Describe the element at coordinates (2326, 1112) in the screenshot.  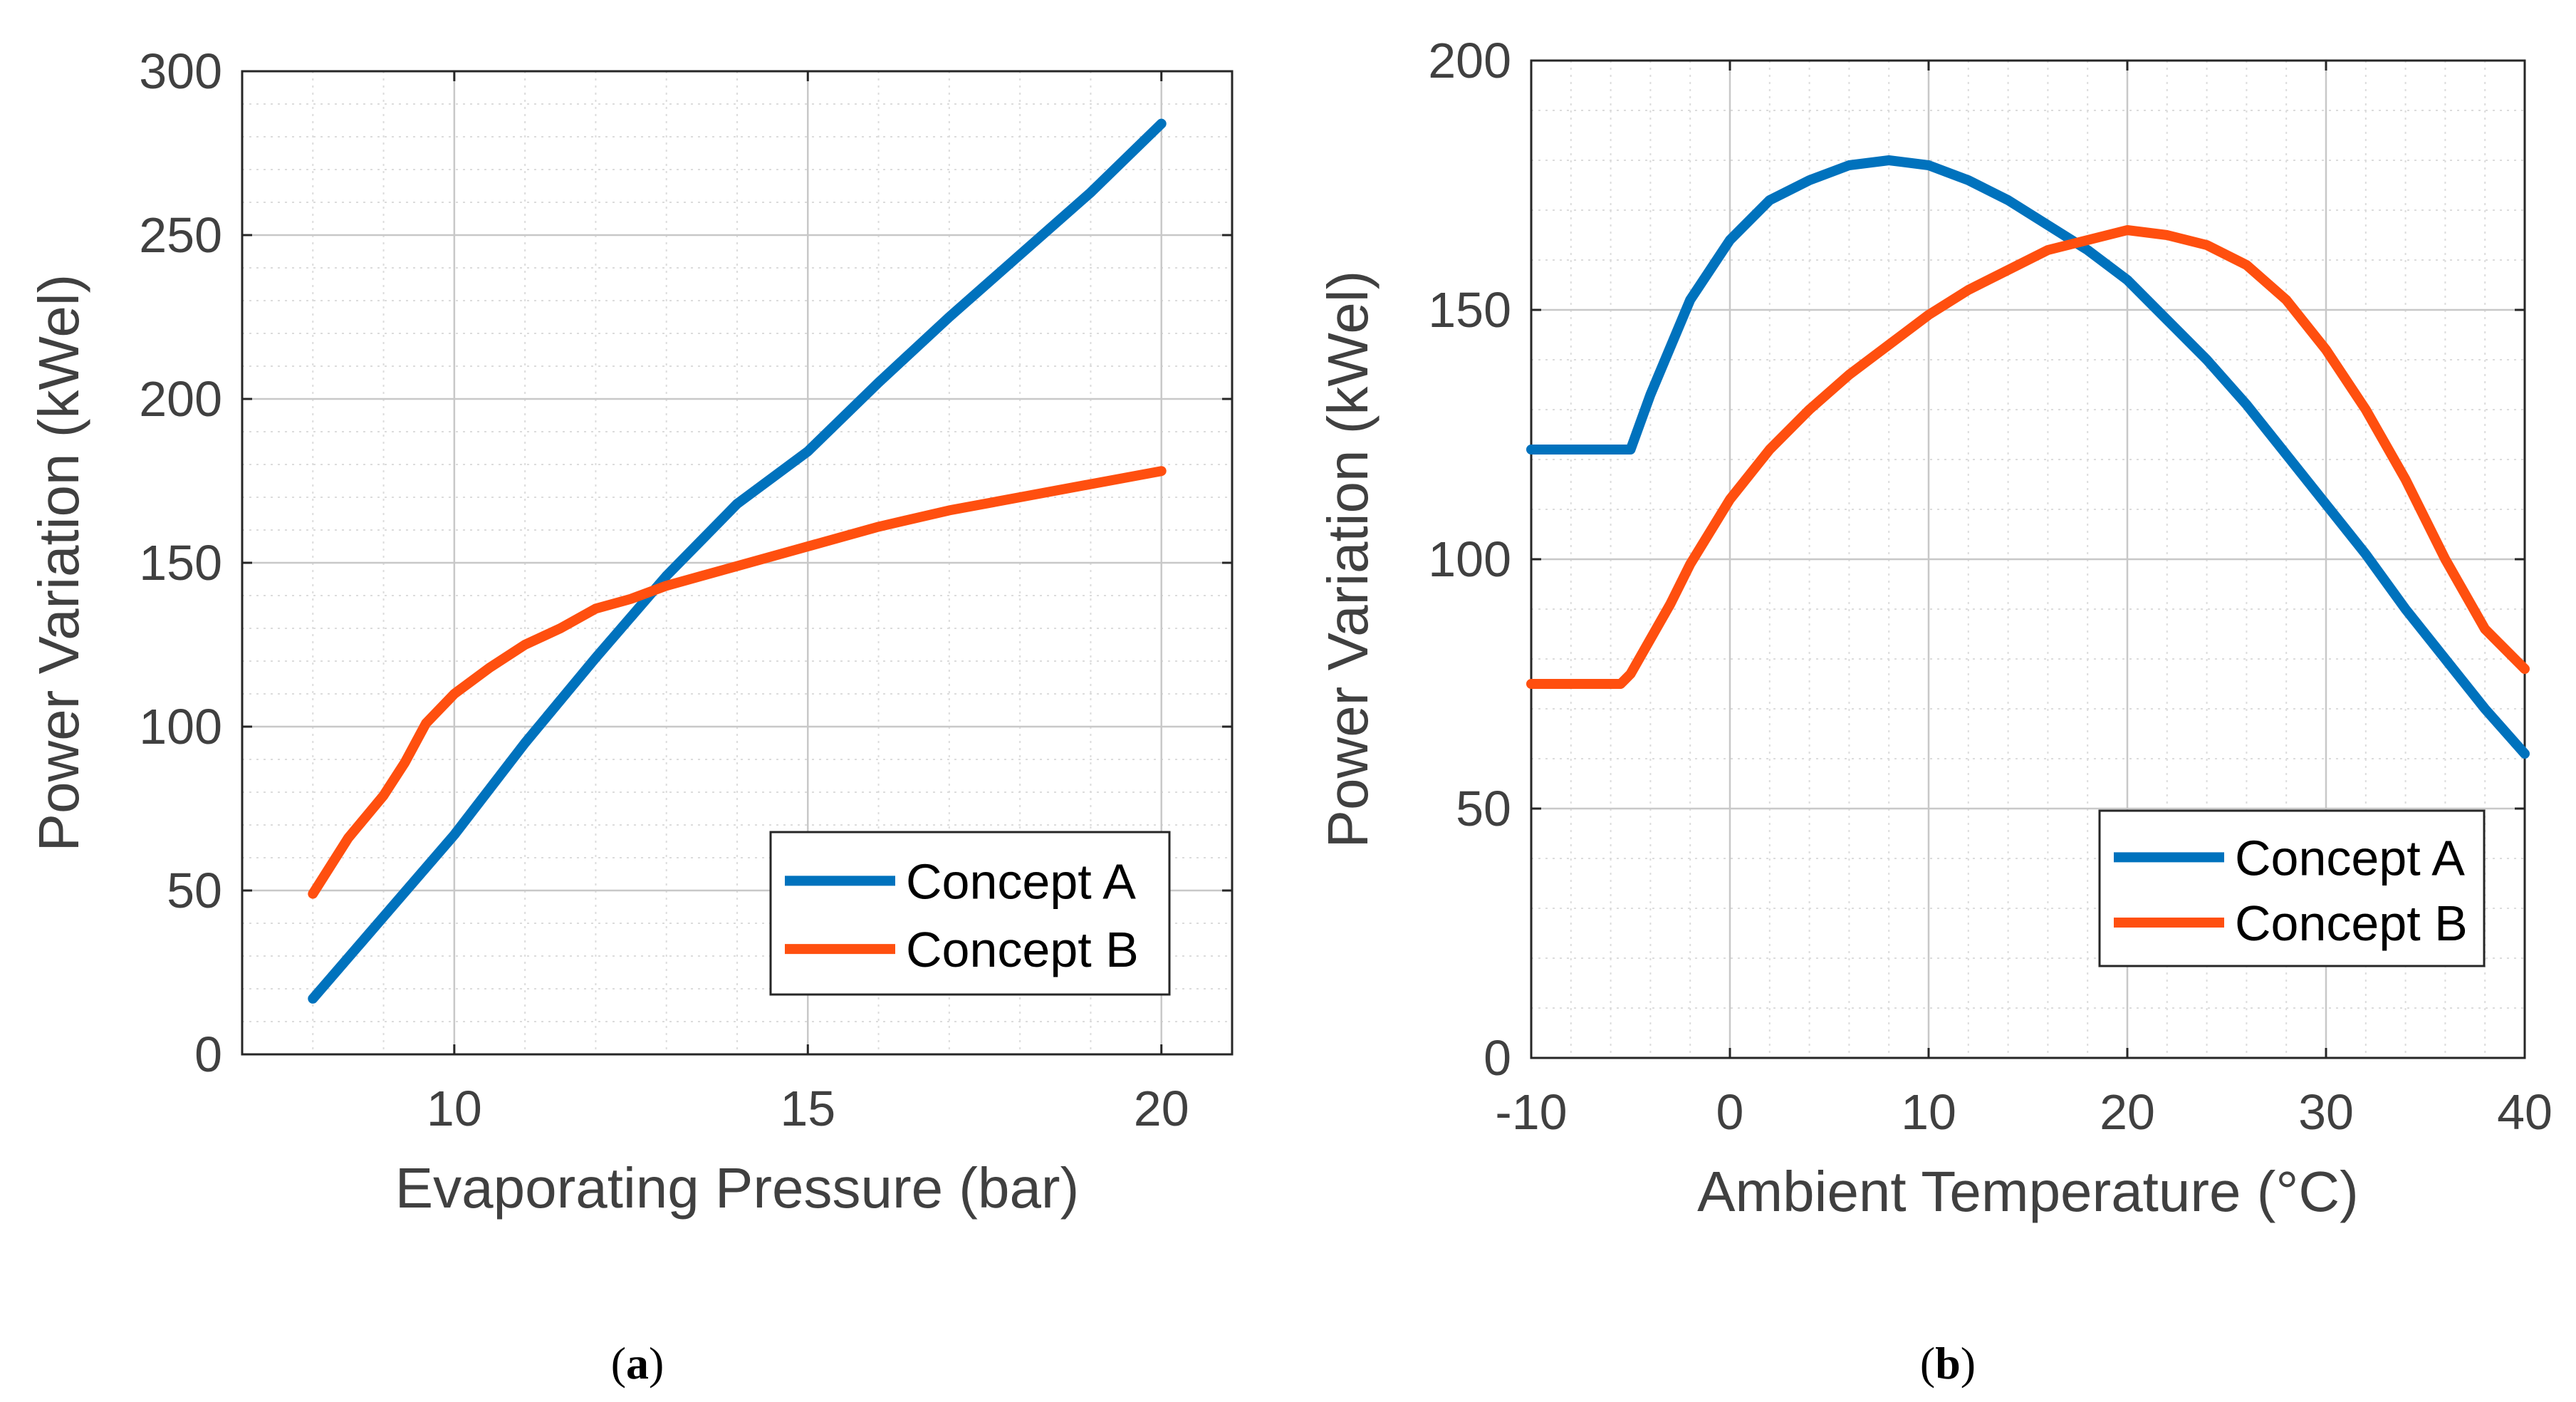
I see `x-tick-label: 30` at that location.